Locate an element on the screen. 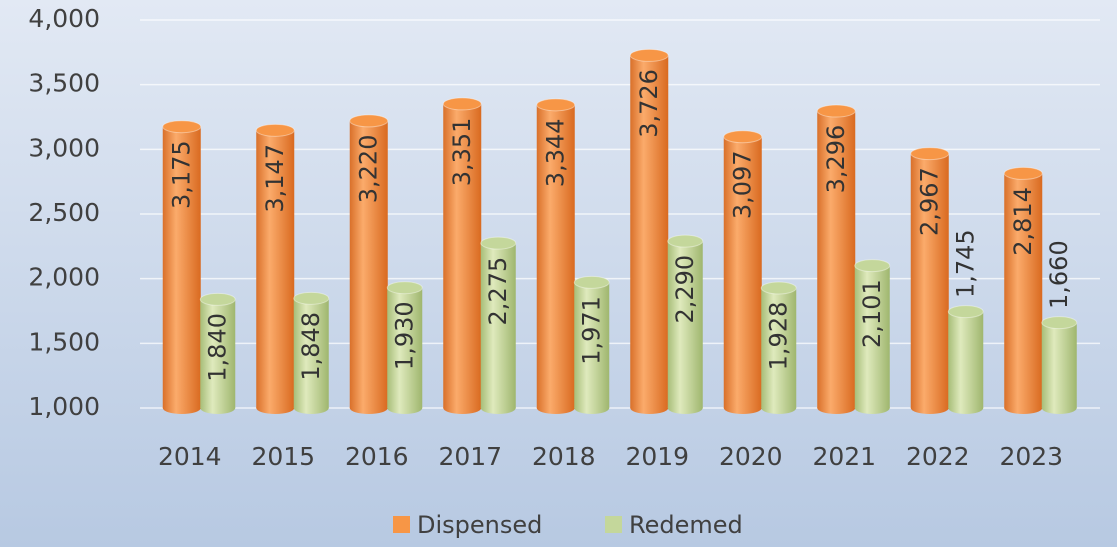 The height and width of the screenshot is (547, 1117). value-label: 3,351 is located at coordinates (462, 152).